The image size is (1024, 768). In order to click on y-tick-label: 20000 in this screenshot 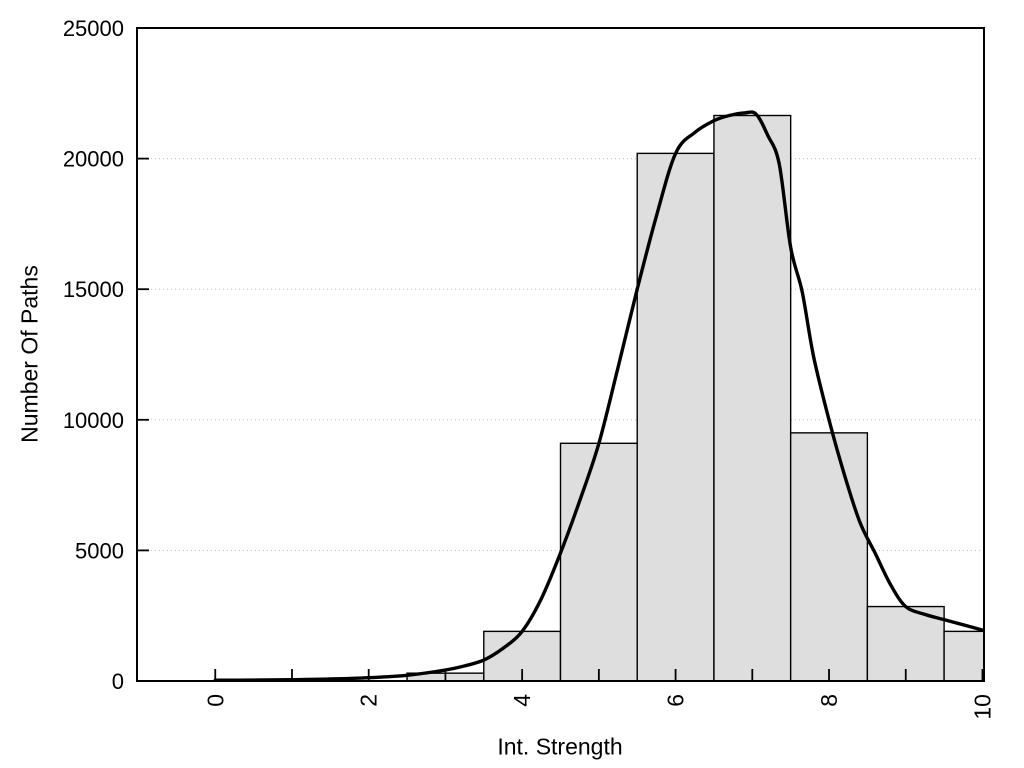, I will do `click(93, 159)`.